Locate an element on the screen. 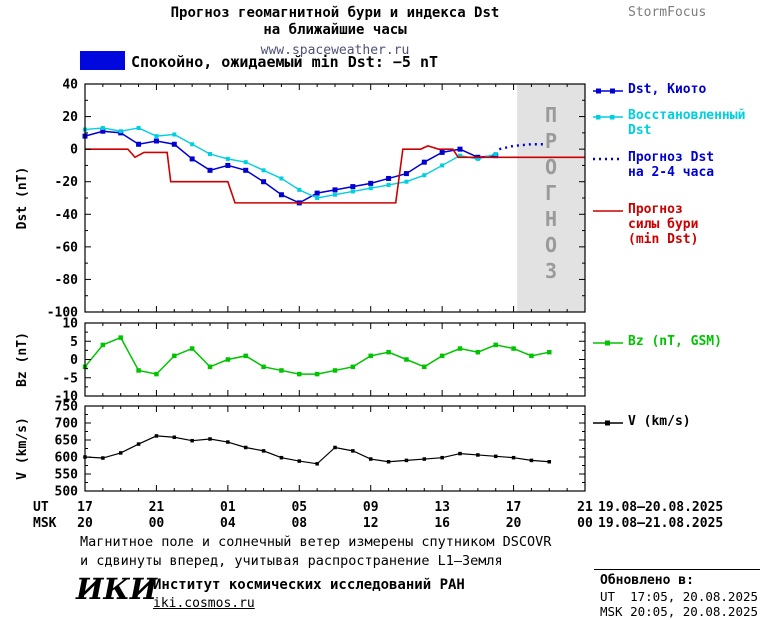 The height and width of the screenshot is (620, 760). msk-date-range: 19.08–21.08.2025 is located at coordinates (660, 523).